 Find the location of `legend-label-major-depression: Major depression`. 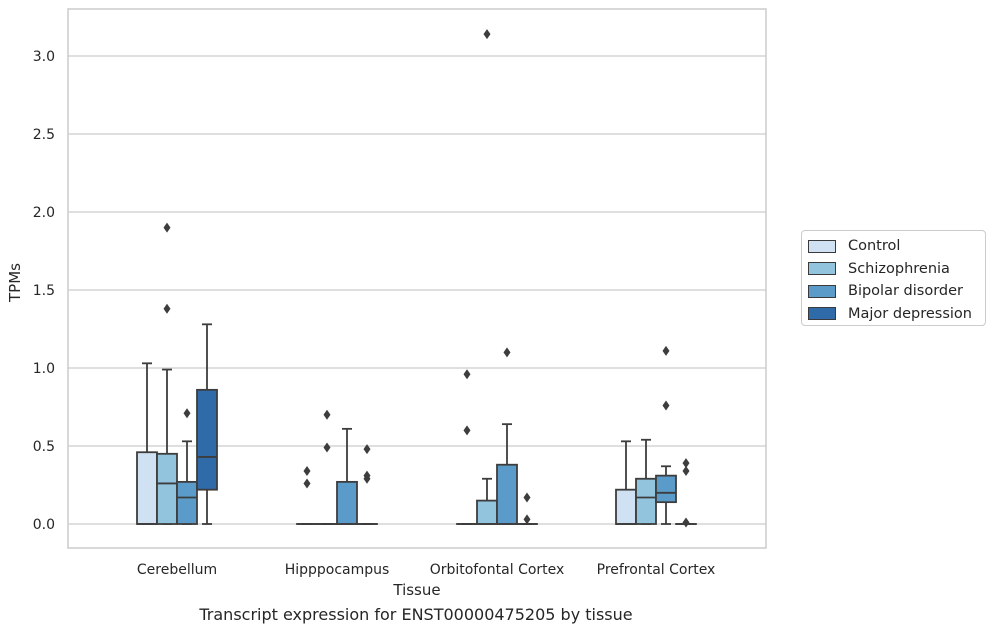

legend-label-major-depression: Major depression is located at coordinates (910, 313).